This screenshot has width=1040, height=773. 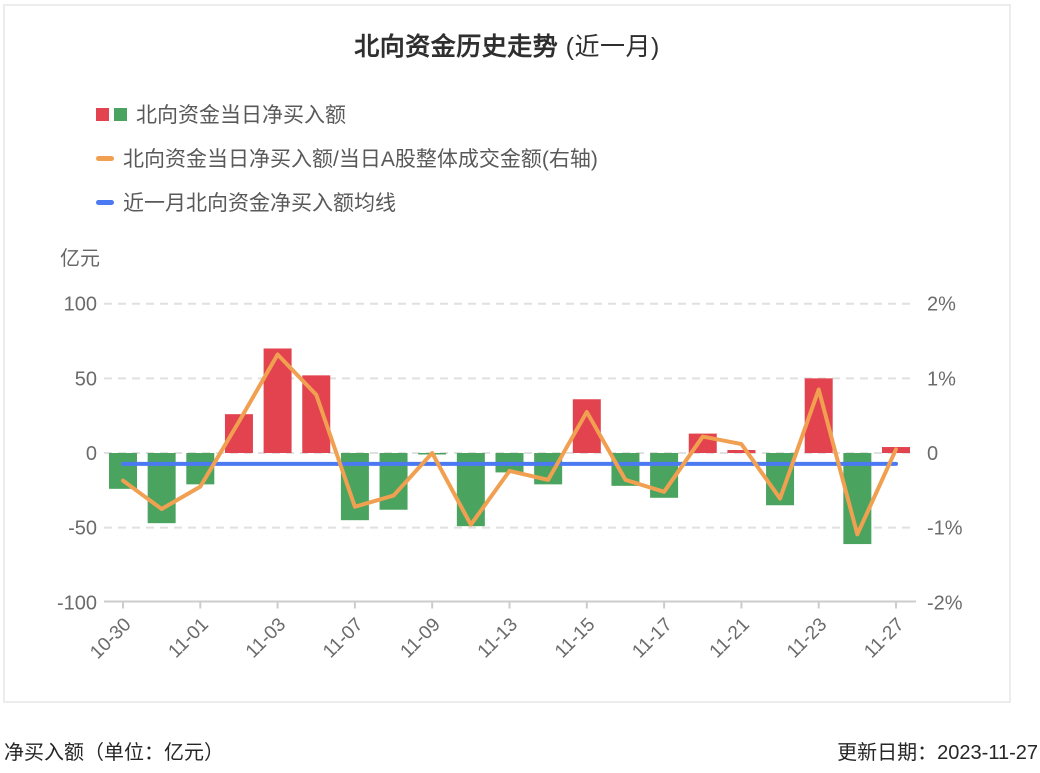 What do you see at coordinates (266, 638) in the screenshot?
I see `x-tick-label: 11-03` at bounding box center [266, 638].